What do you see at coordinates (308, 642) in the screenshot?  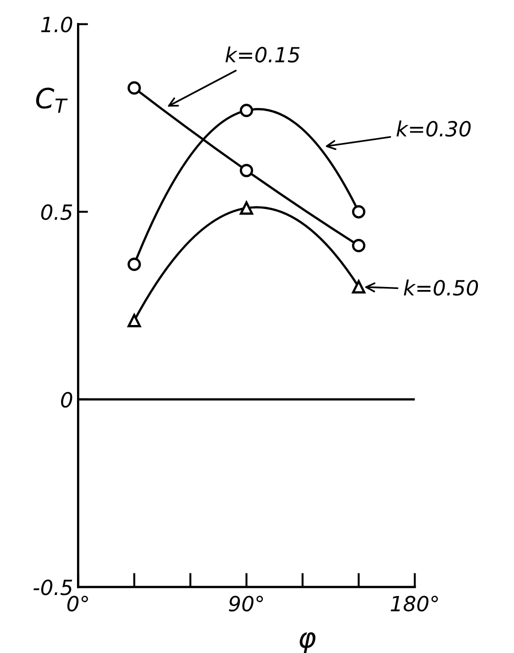 I see `x-axis-title: φ` at bounding box center [308, 642].